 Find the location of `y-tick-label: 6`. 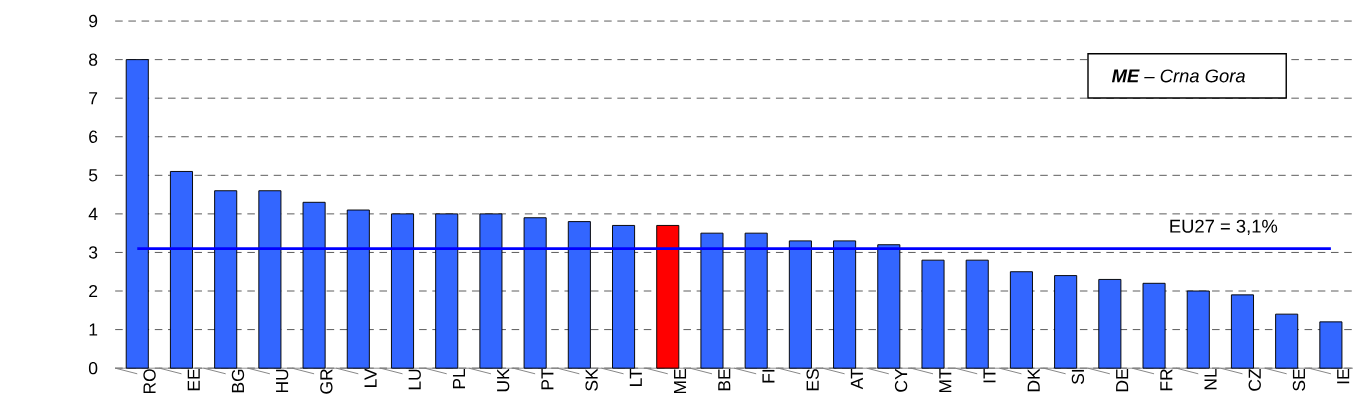

y-tick-label: 6 is located at coordinates (93, 137).